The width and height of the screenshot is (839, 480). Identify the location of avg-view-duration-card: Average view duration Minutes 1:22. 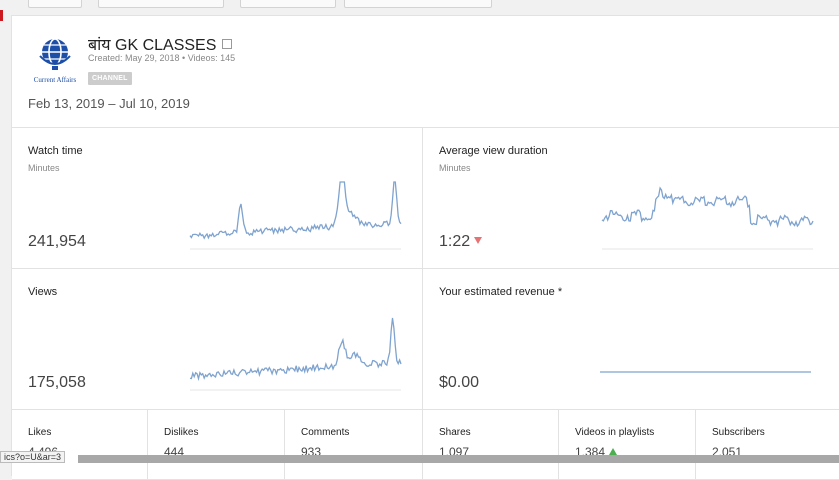
(631, 198).